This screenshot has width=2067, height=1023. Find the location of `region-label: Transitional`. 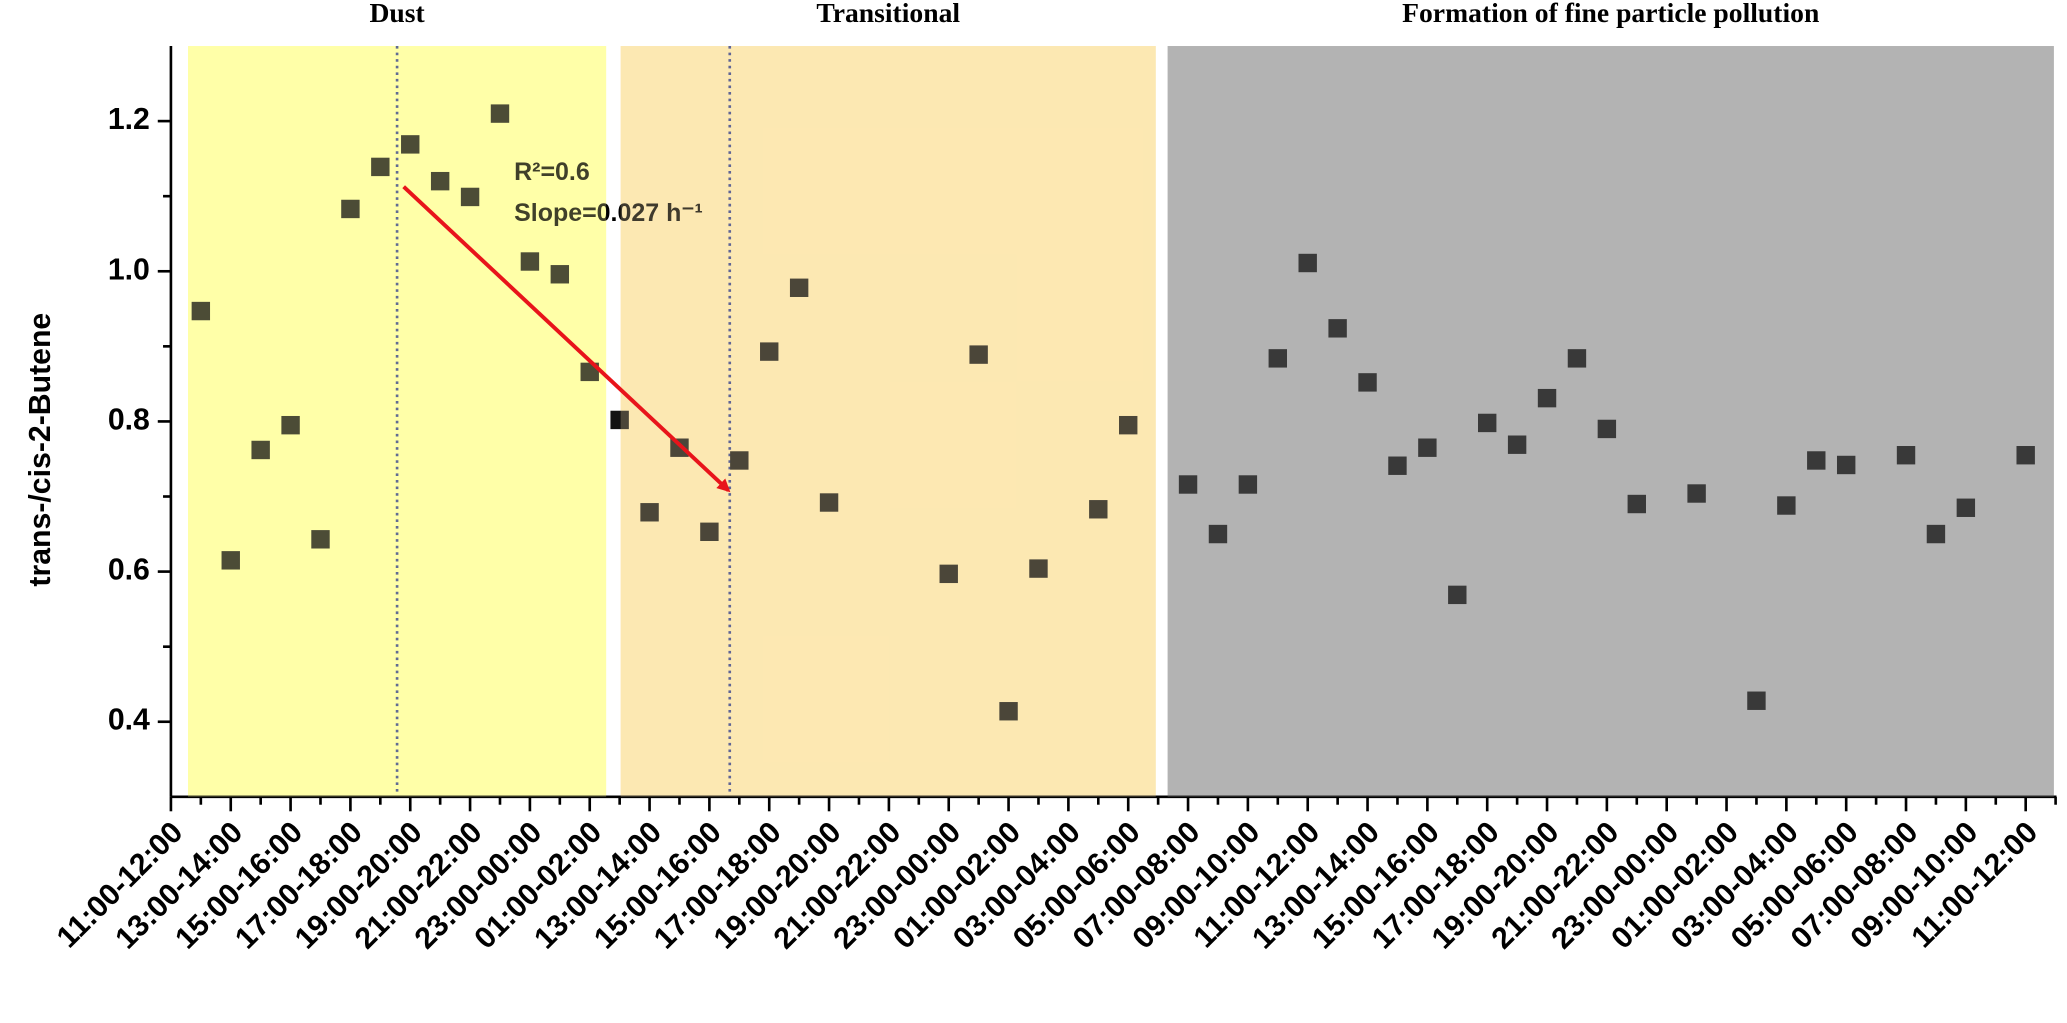

region-label: Transitional is located at coordinates (888, 14).